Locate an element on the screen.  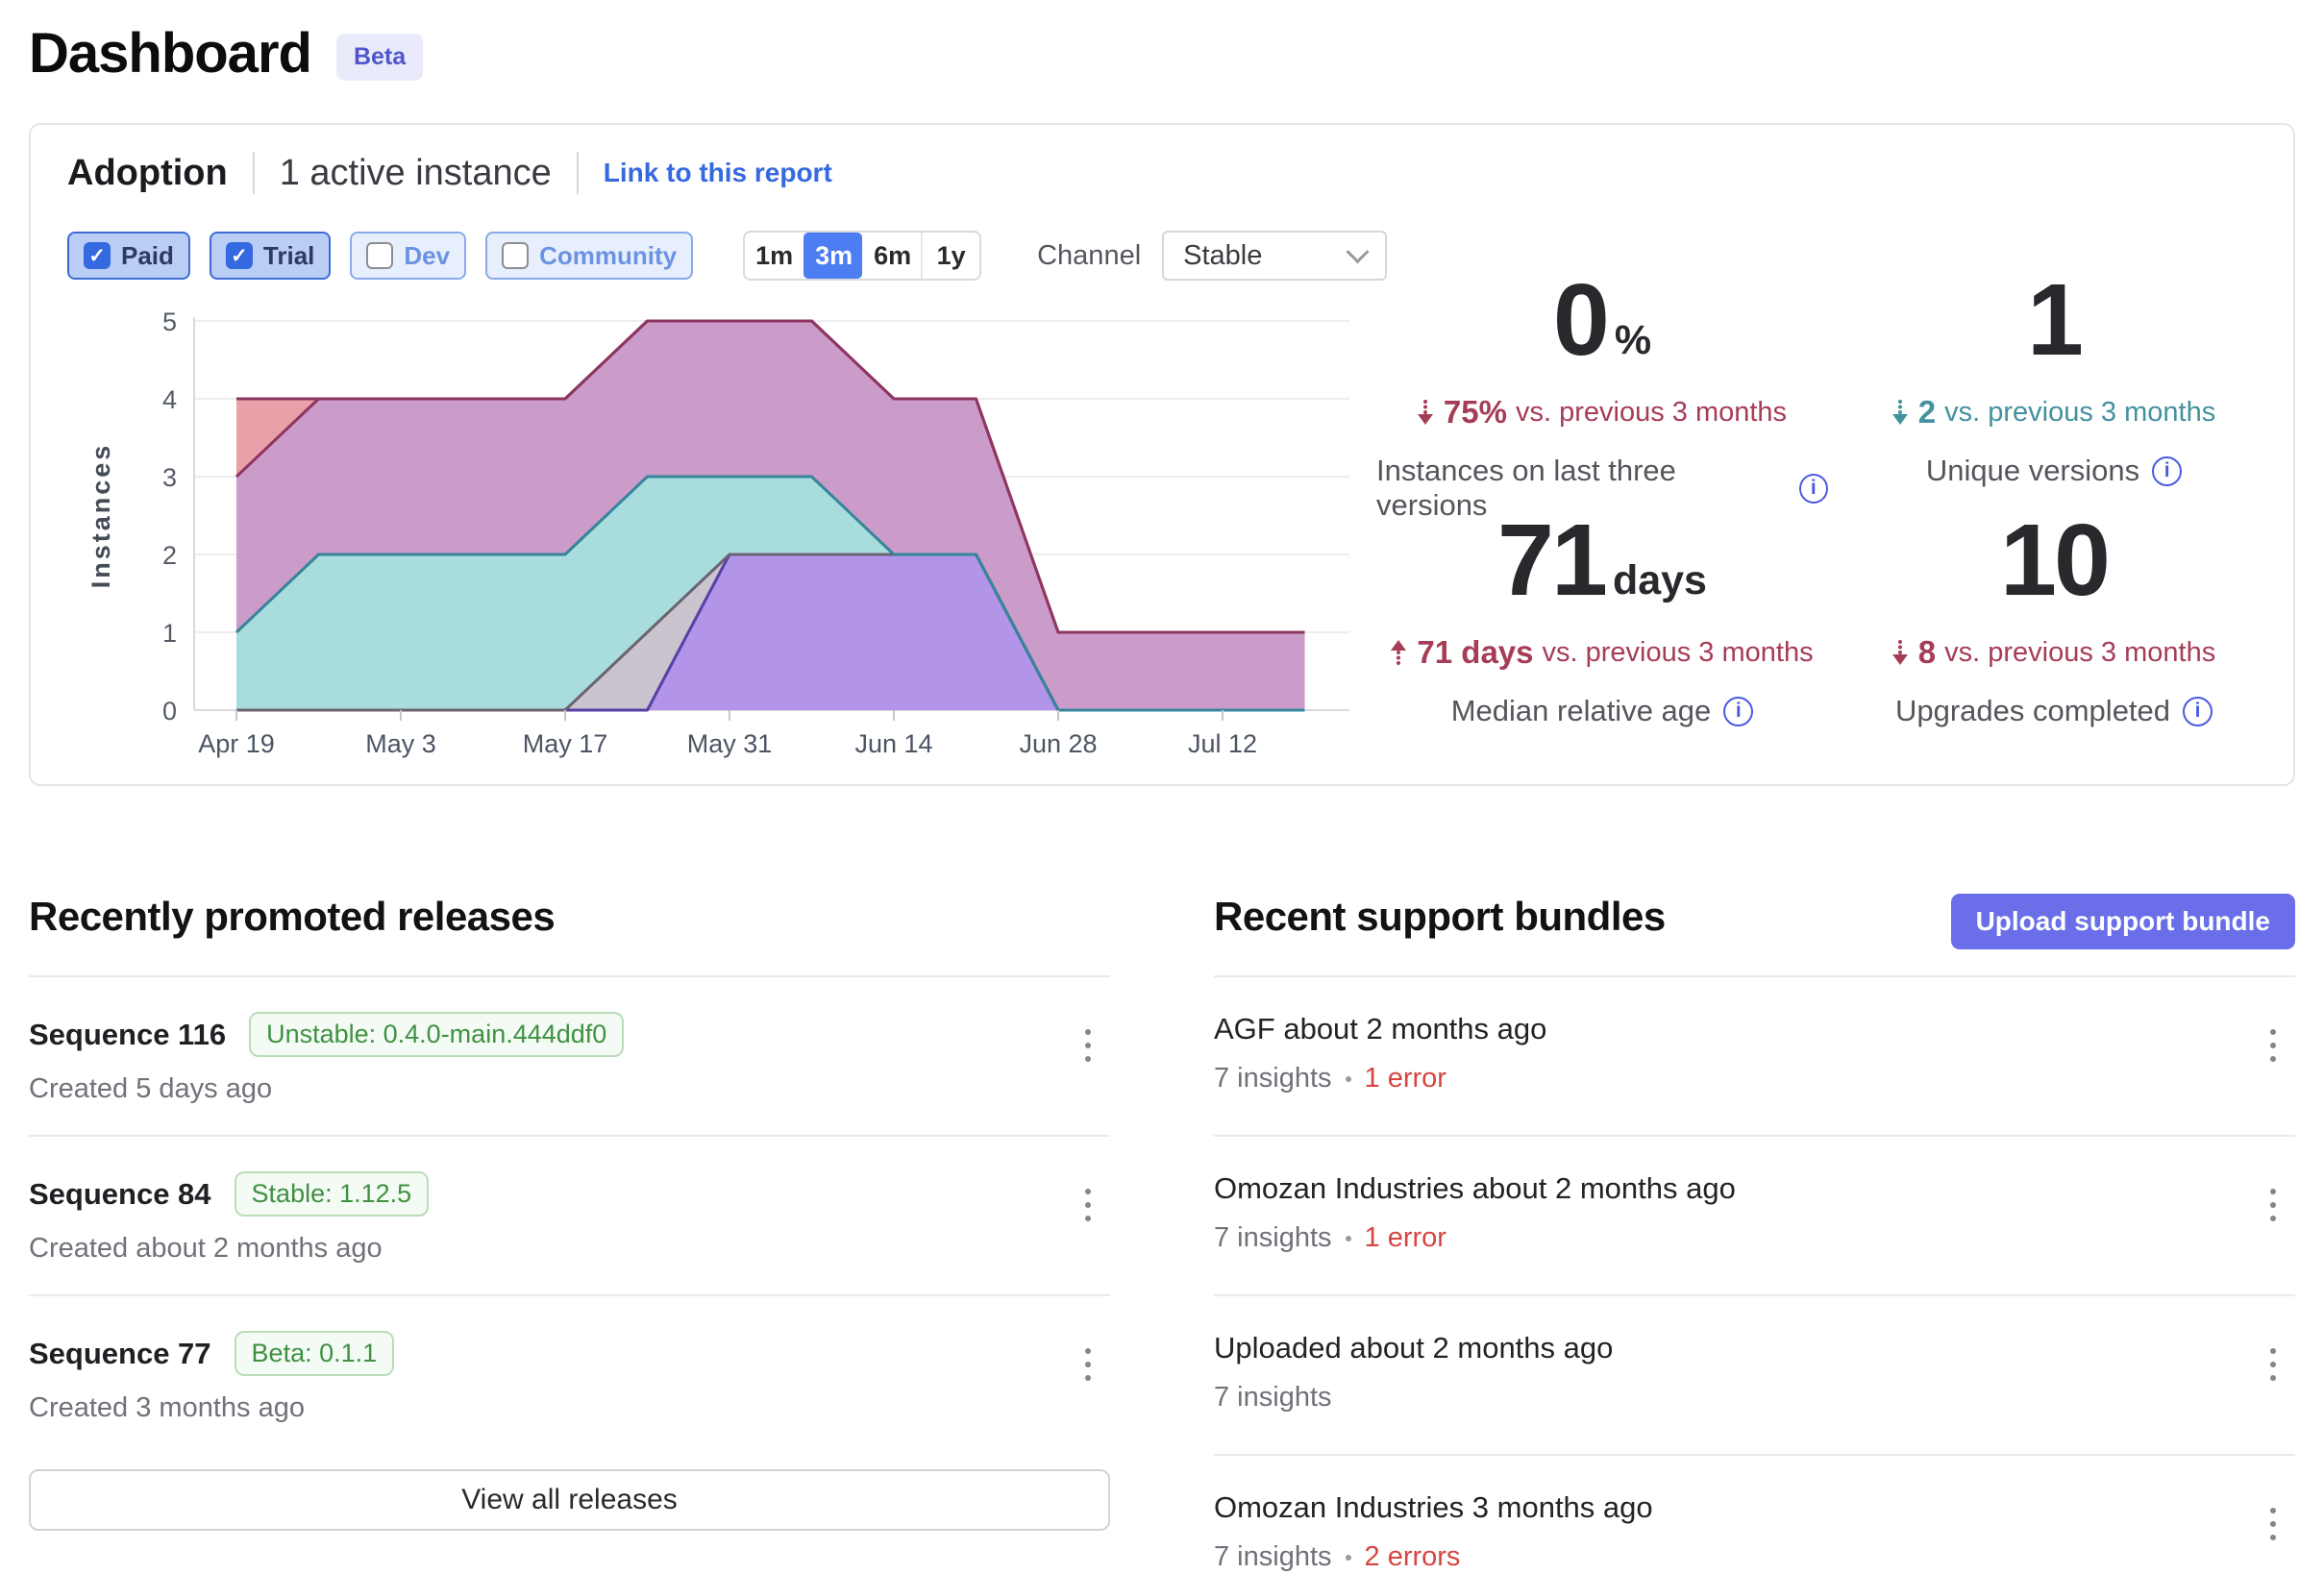
filter-chip-dev: Dev is located at coordinates (408, 256).